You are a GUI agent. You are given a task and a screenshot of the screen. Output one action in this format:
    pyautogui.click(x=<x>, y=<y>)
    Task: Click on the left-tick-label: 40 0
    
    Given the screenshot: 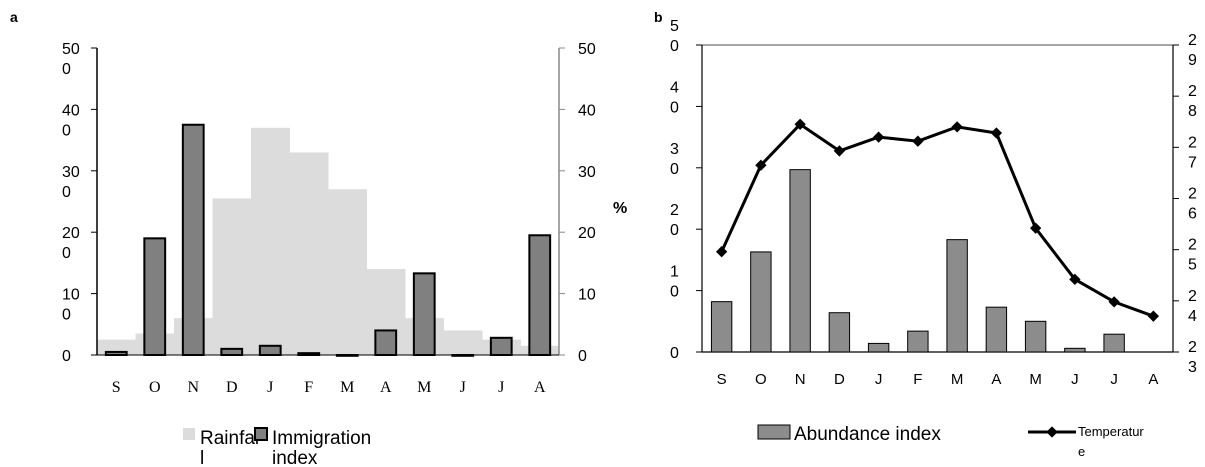 What is the action you would take?
    pyautogui.click(x=71, y=120)
    